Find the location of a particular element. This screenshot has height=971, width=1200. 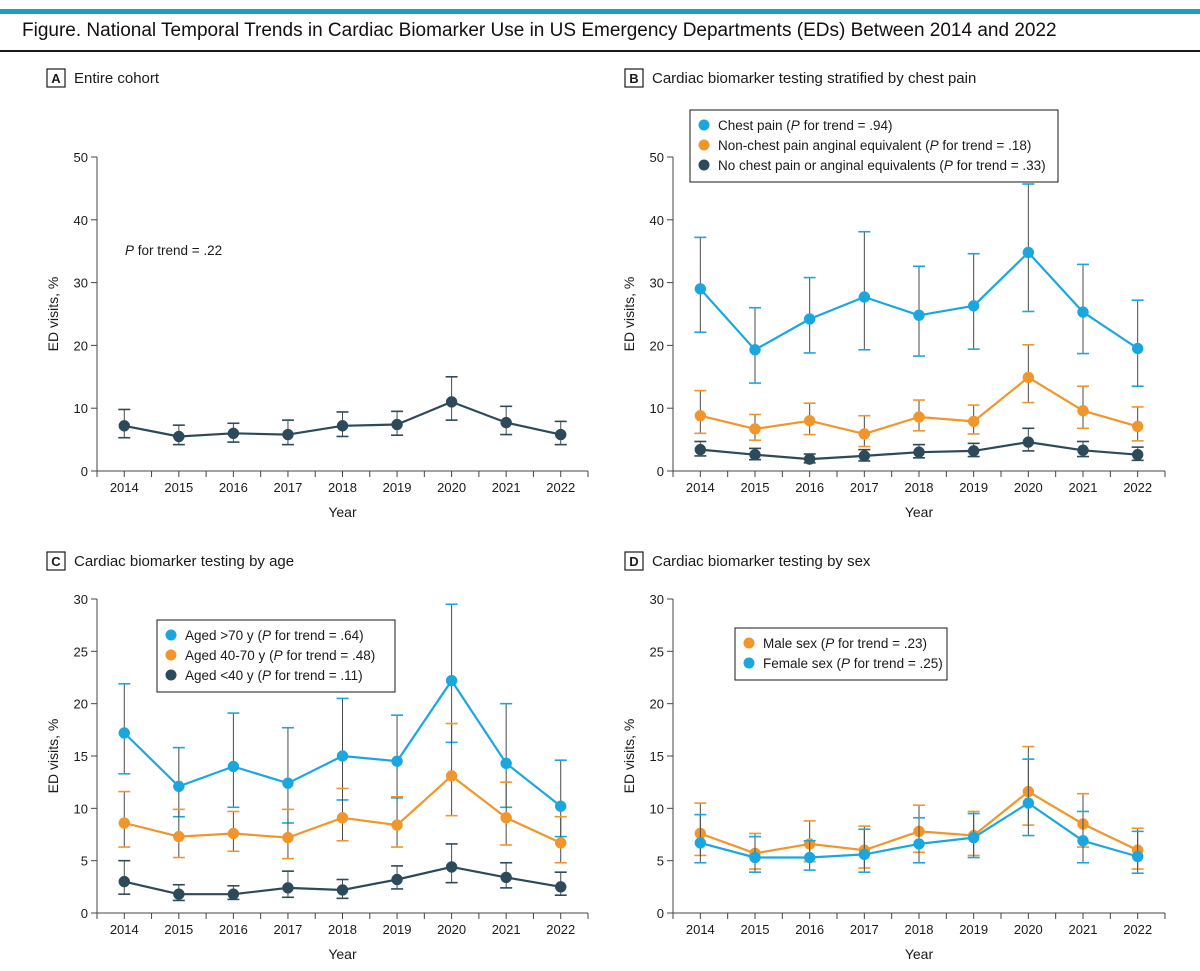

panel-title: Entire cohort is located at coordinates (117, 78).